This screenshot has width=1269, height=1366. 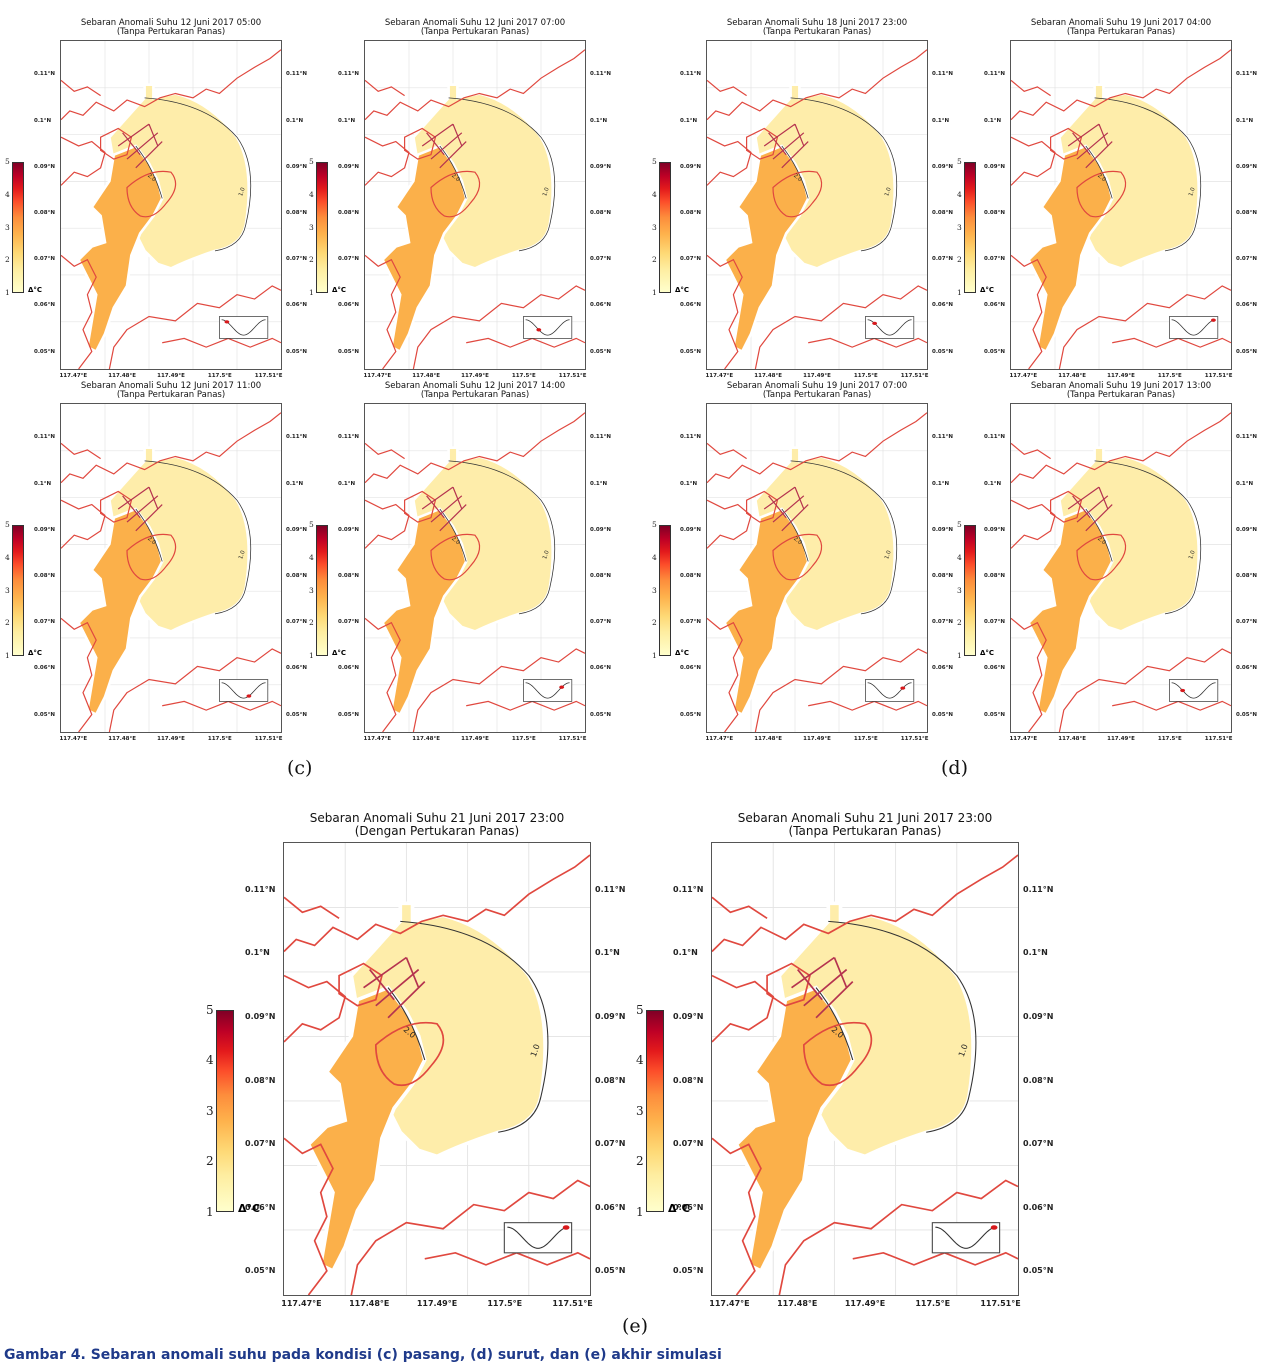 What do you see at coordinates (219, 376) in the screenshot?
I see `lon-tick-label: 117.5°E` at bounding box center [219, 376].